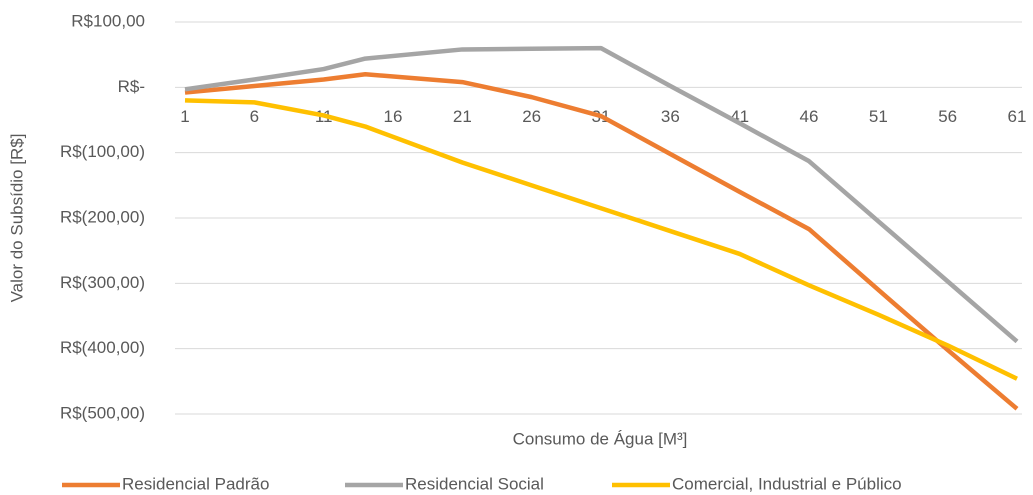 This screenshot has height=495, width=1033. What do you see at coordinates (184, 116) in the screenshot?
I see `x-tick-label: 1` at bounding box center [184, 116].